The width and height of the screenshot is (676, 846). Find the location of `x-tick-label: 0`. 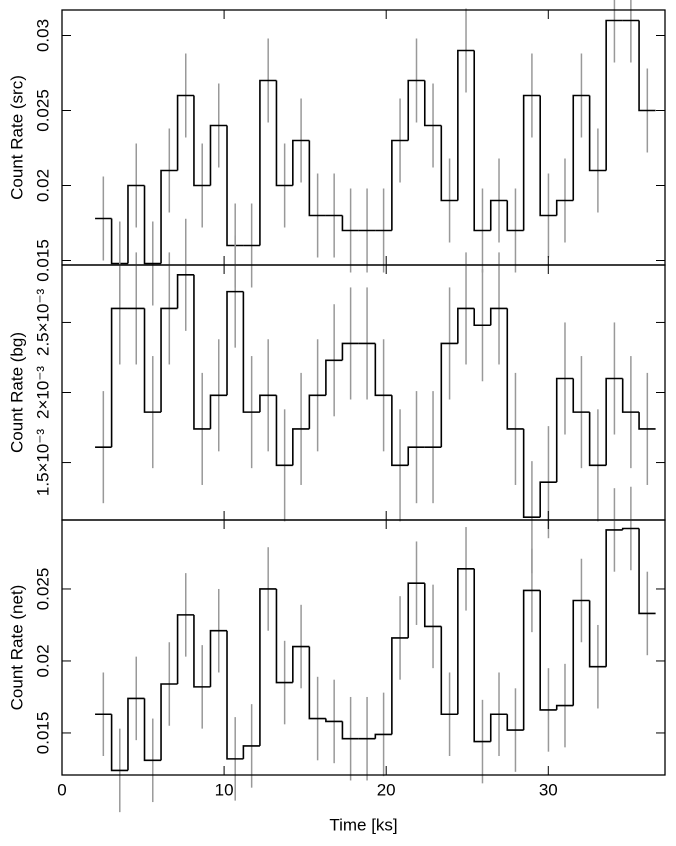

x-tick-label: 0 is located at coordinates (61, 789).